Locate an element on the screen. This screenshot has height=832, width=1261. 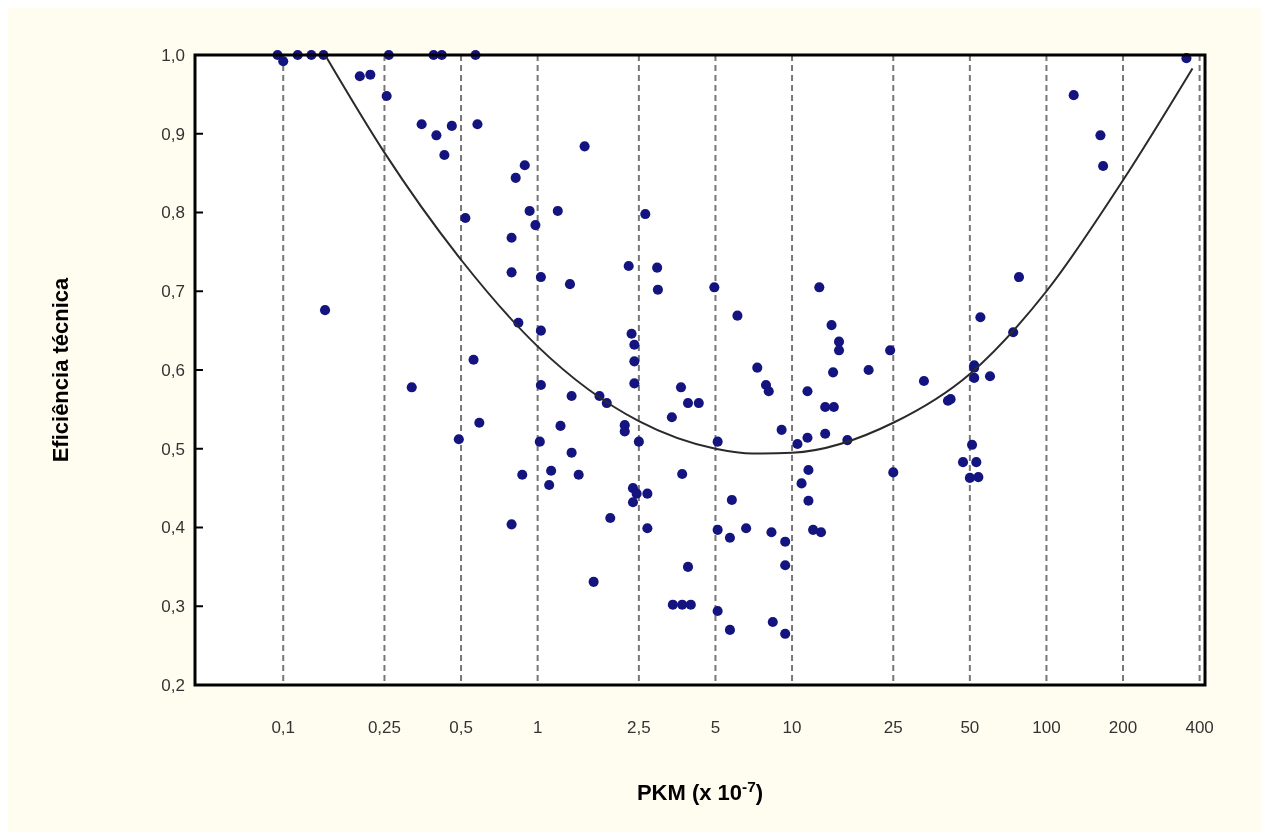
x-tick-label: 100 is located at coordinates (1046, 727).